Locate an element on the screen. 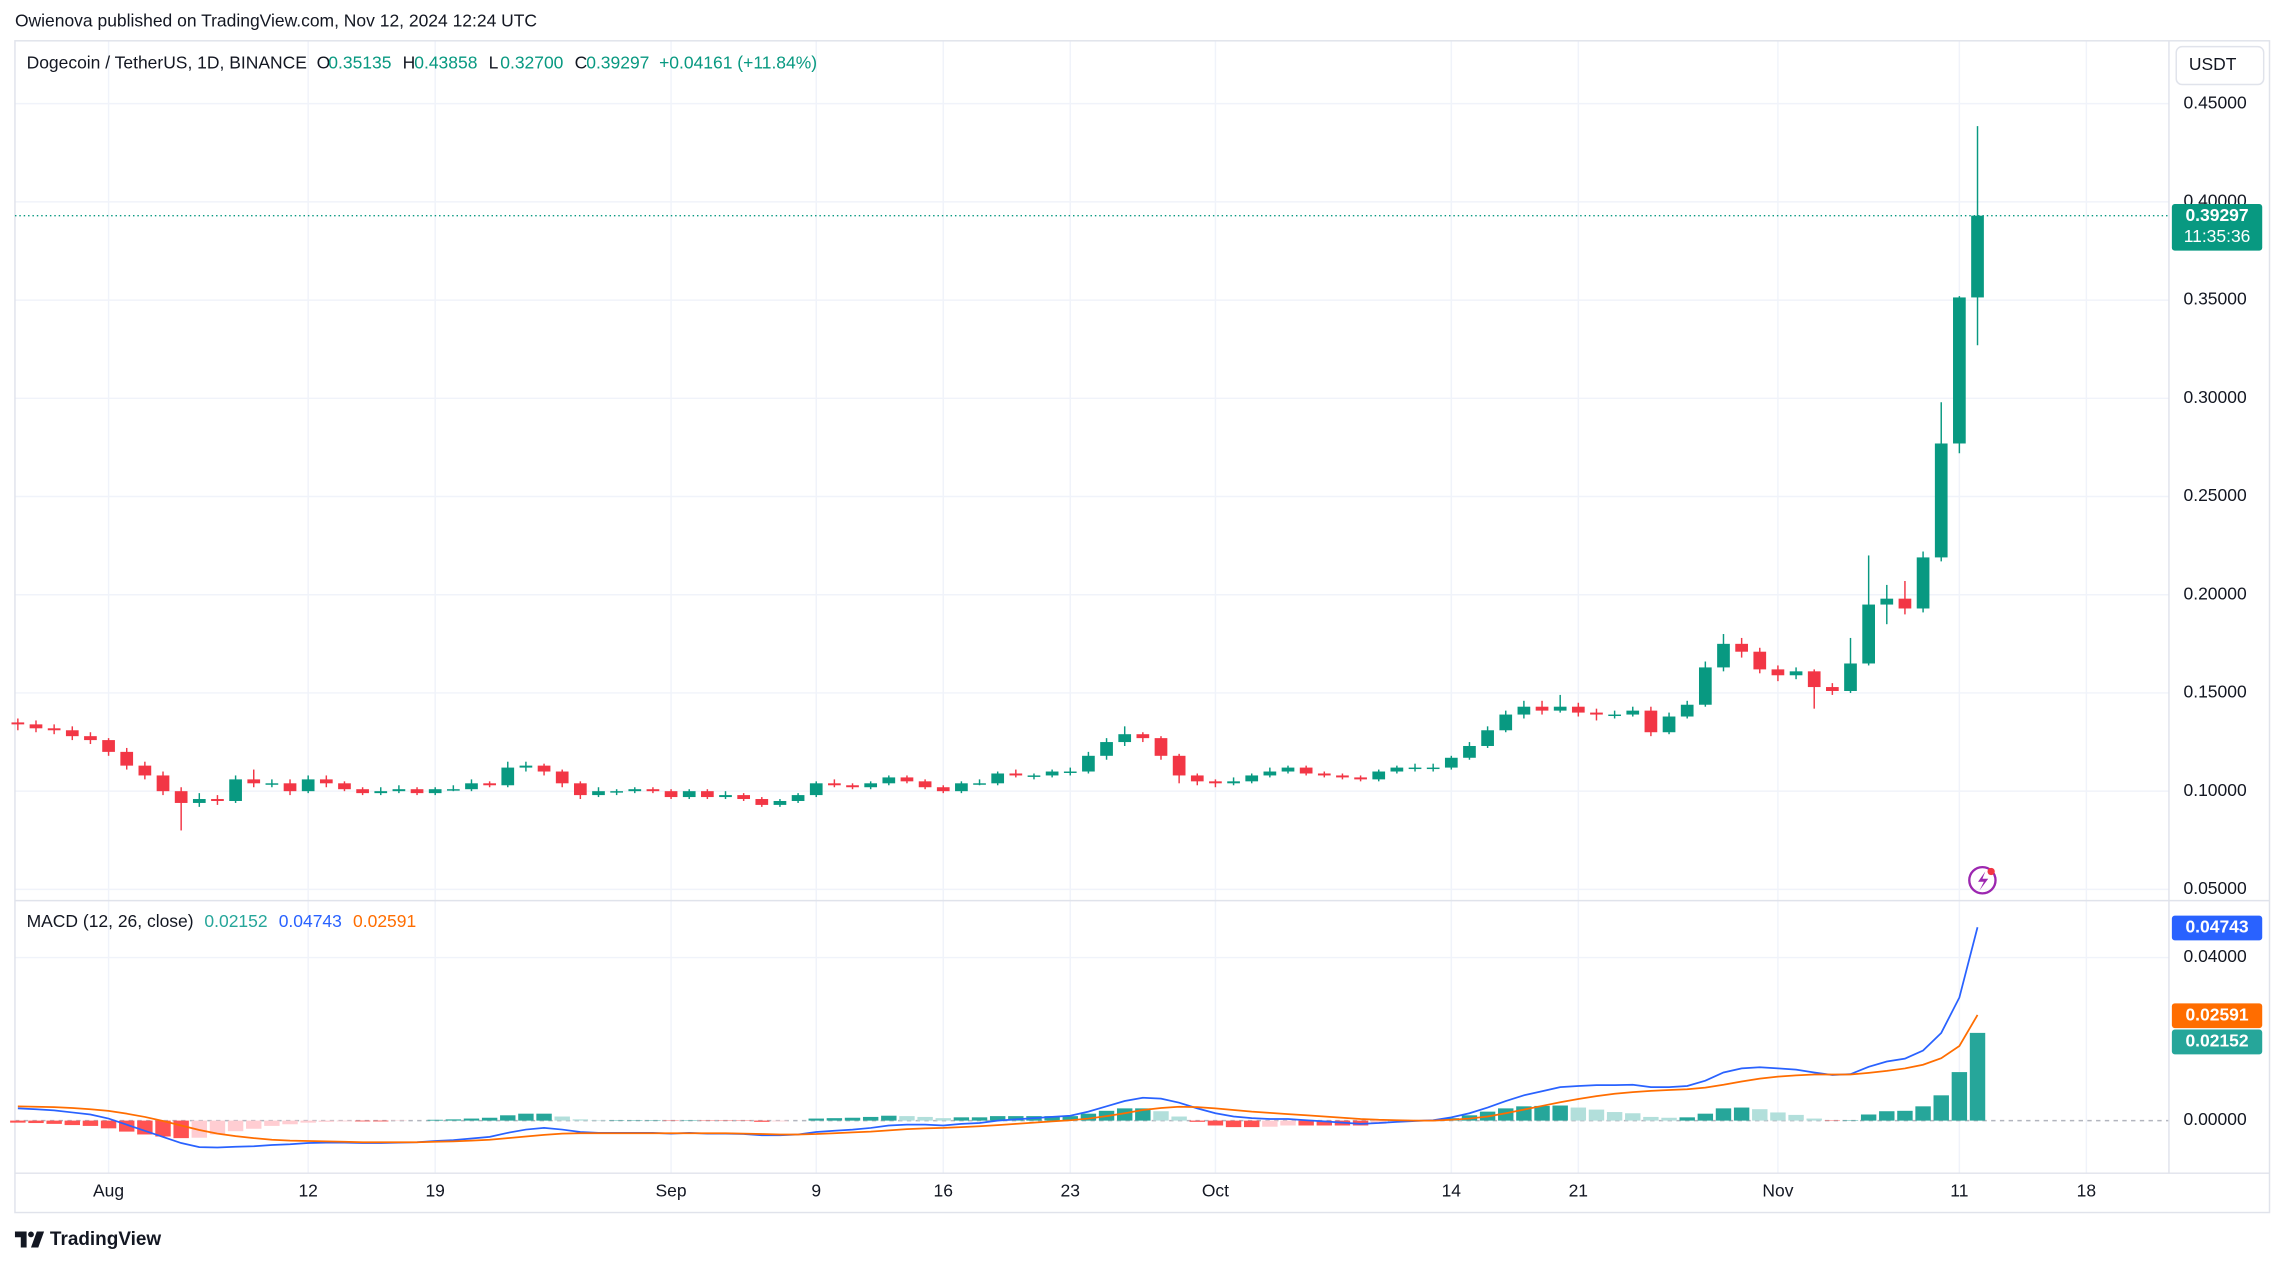 The image size is (2283, 1265). macd-line is located at coordinates (998, 1079).